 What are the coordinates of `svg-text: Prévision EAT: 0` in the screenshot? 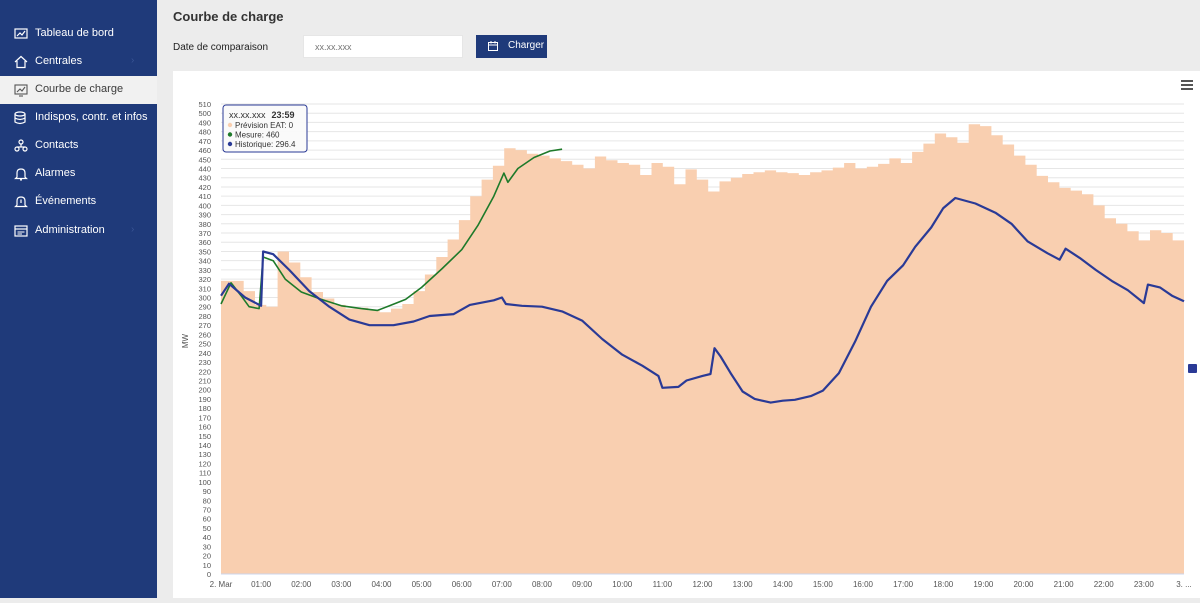 It's located at (264, 125).